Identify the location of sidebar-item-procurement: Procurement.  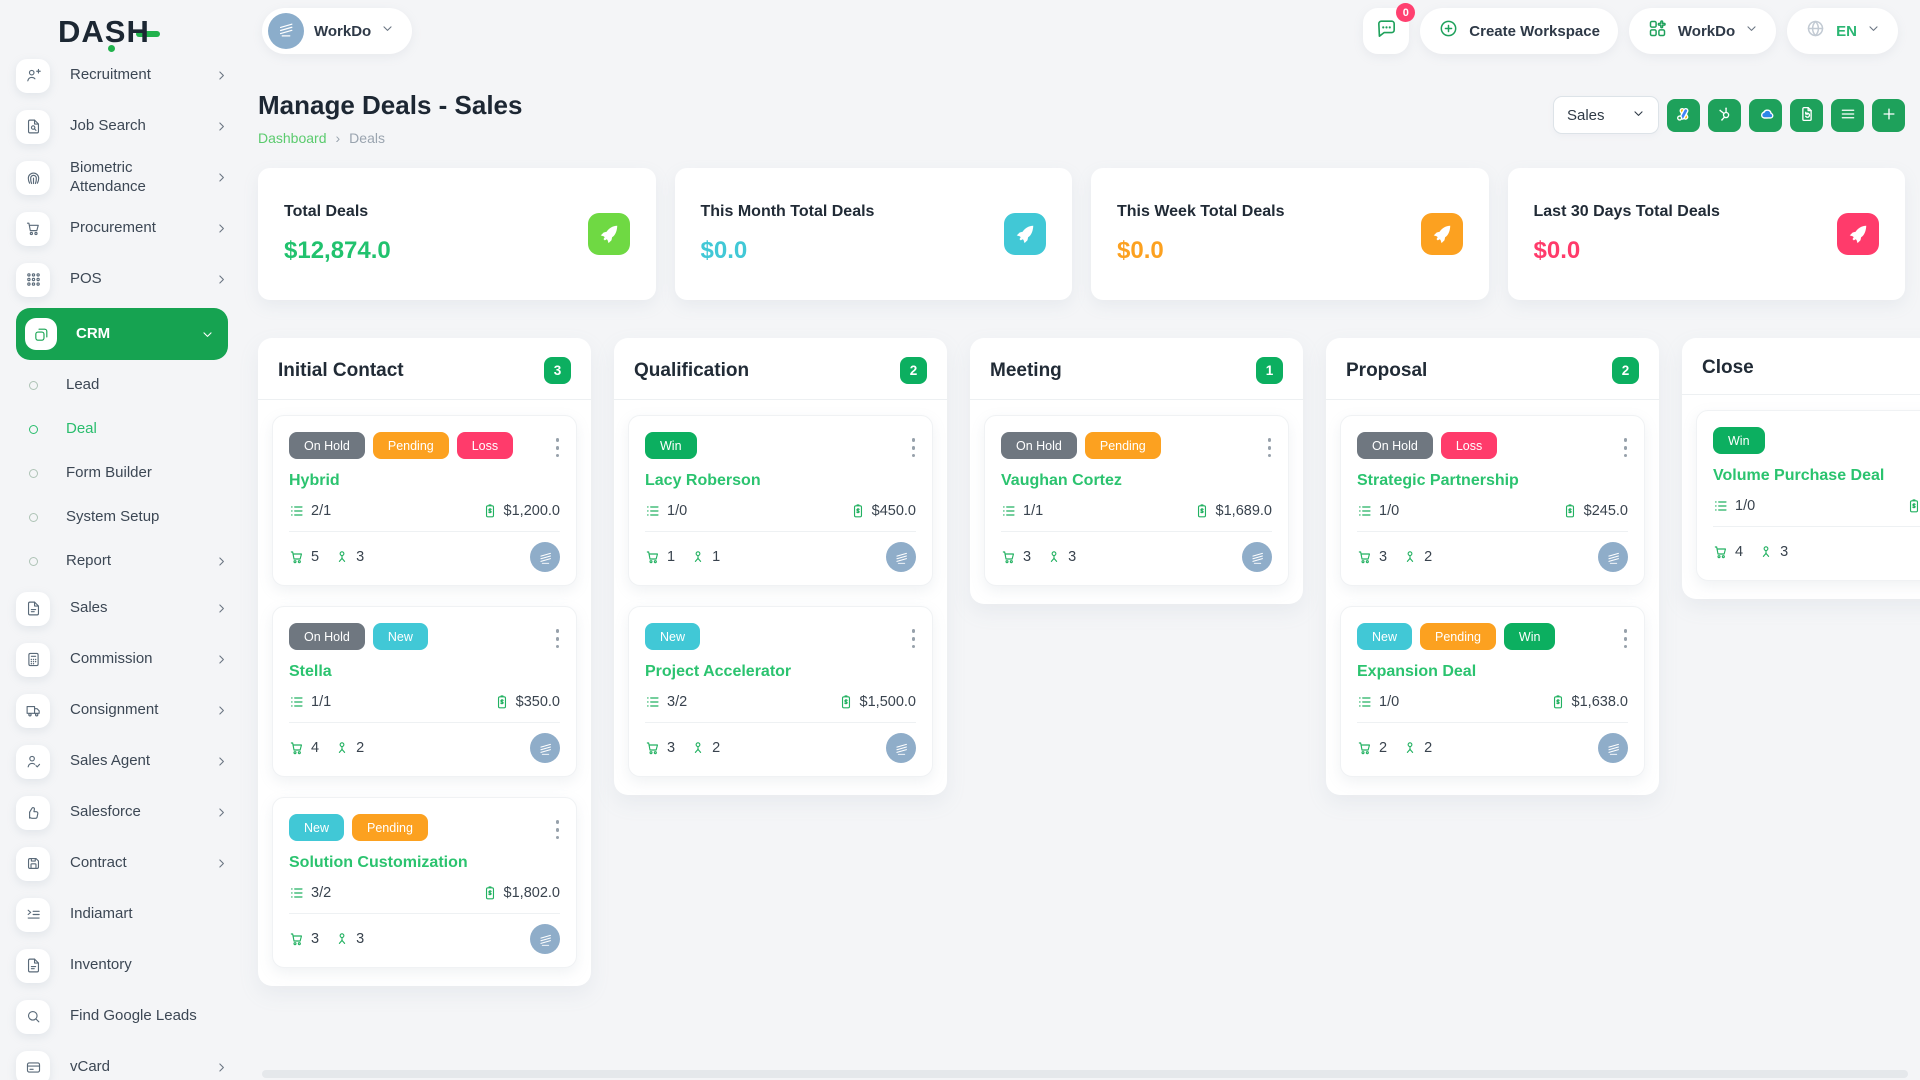
(122, 228).